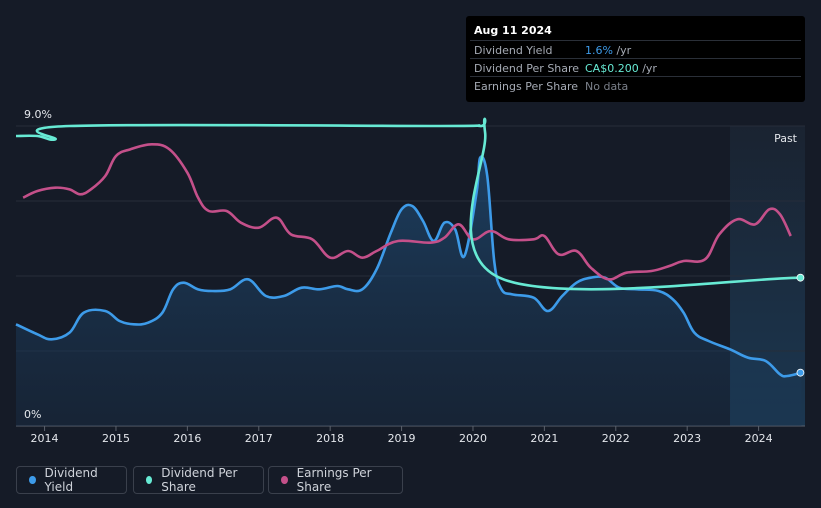 The width and height of the screenshot is (821, 508). What do you see at coordinates (526, 86) in the screenshot?
I see `tooltip-label: Earnings Per Share` at bounding box center [526, 86].